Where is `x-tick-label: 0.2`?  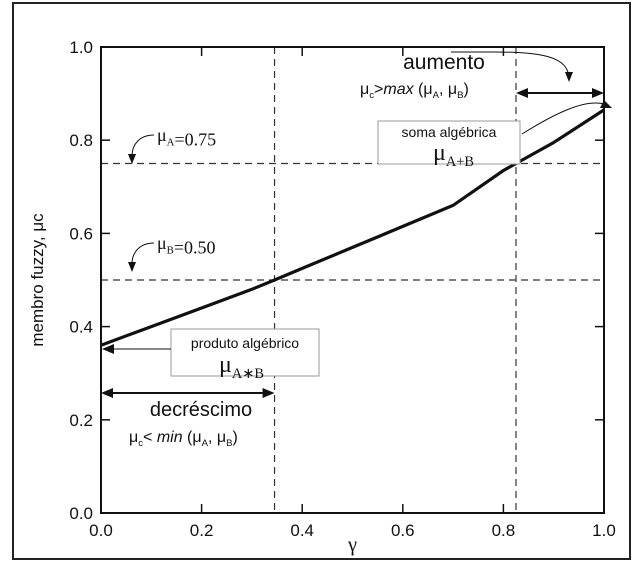
x-tick-label: 0.2 is located at coordinates (202, 530).